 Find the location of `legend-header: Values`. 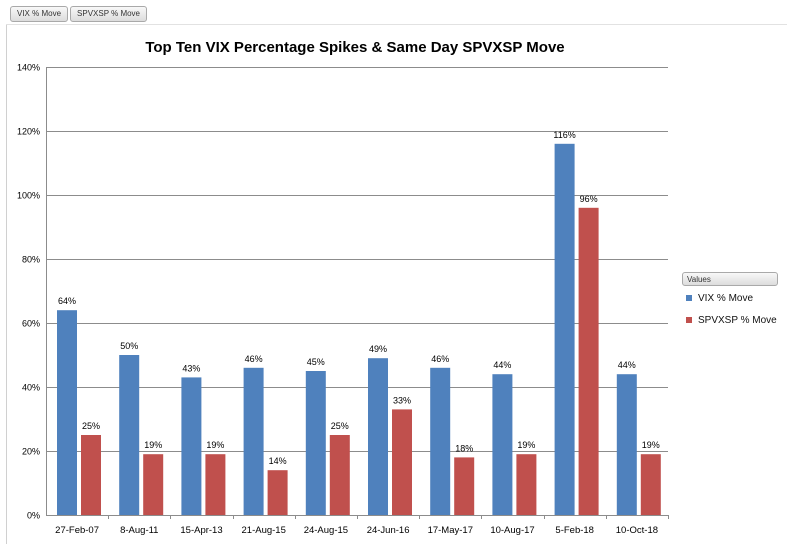

legend-header: Values is located at coordinates (730, 279).